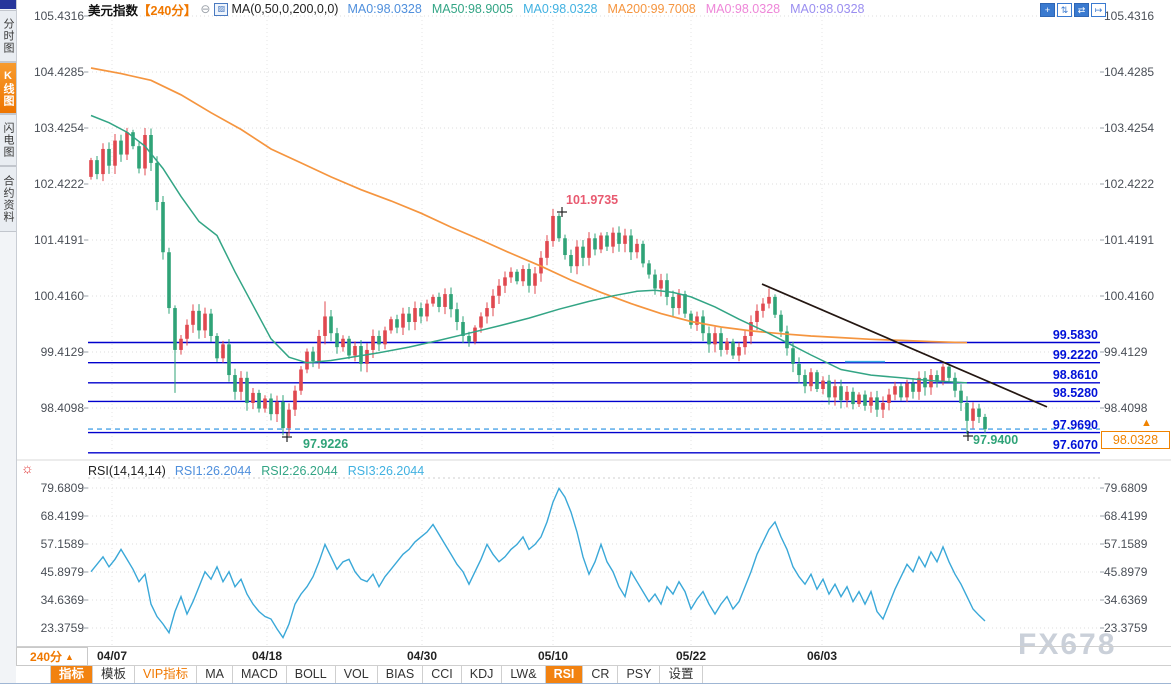  What do you see at coordinates (564, 674) in the screenshot?
I see `toolbar-button-rsi: RSI` at bounding box center [564, 674].